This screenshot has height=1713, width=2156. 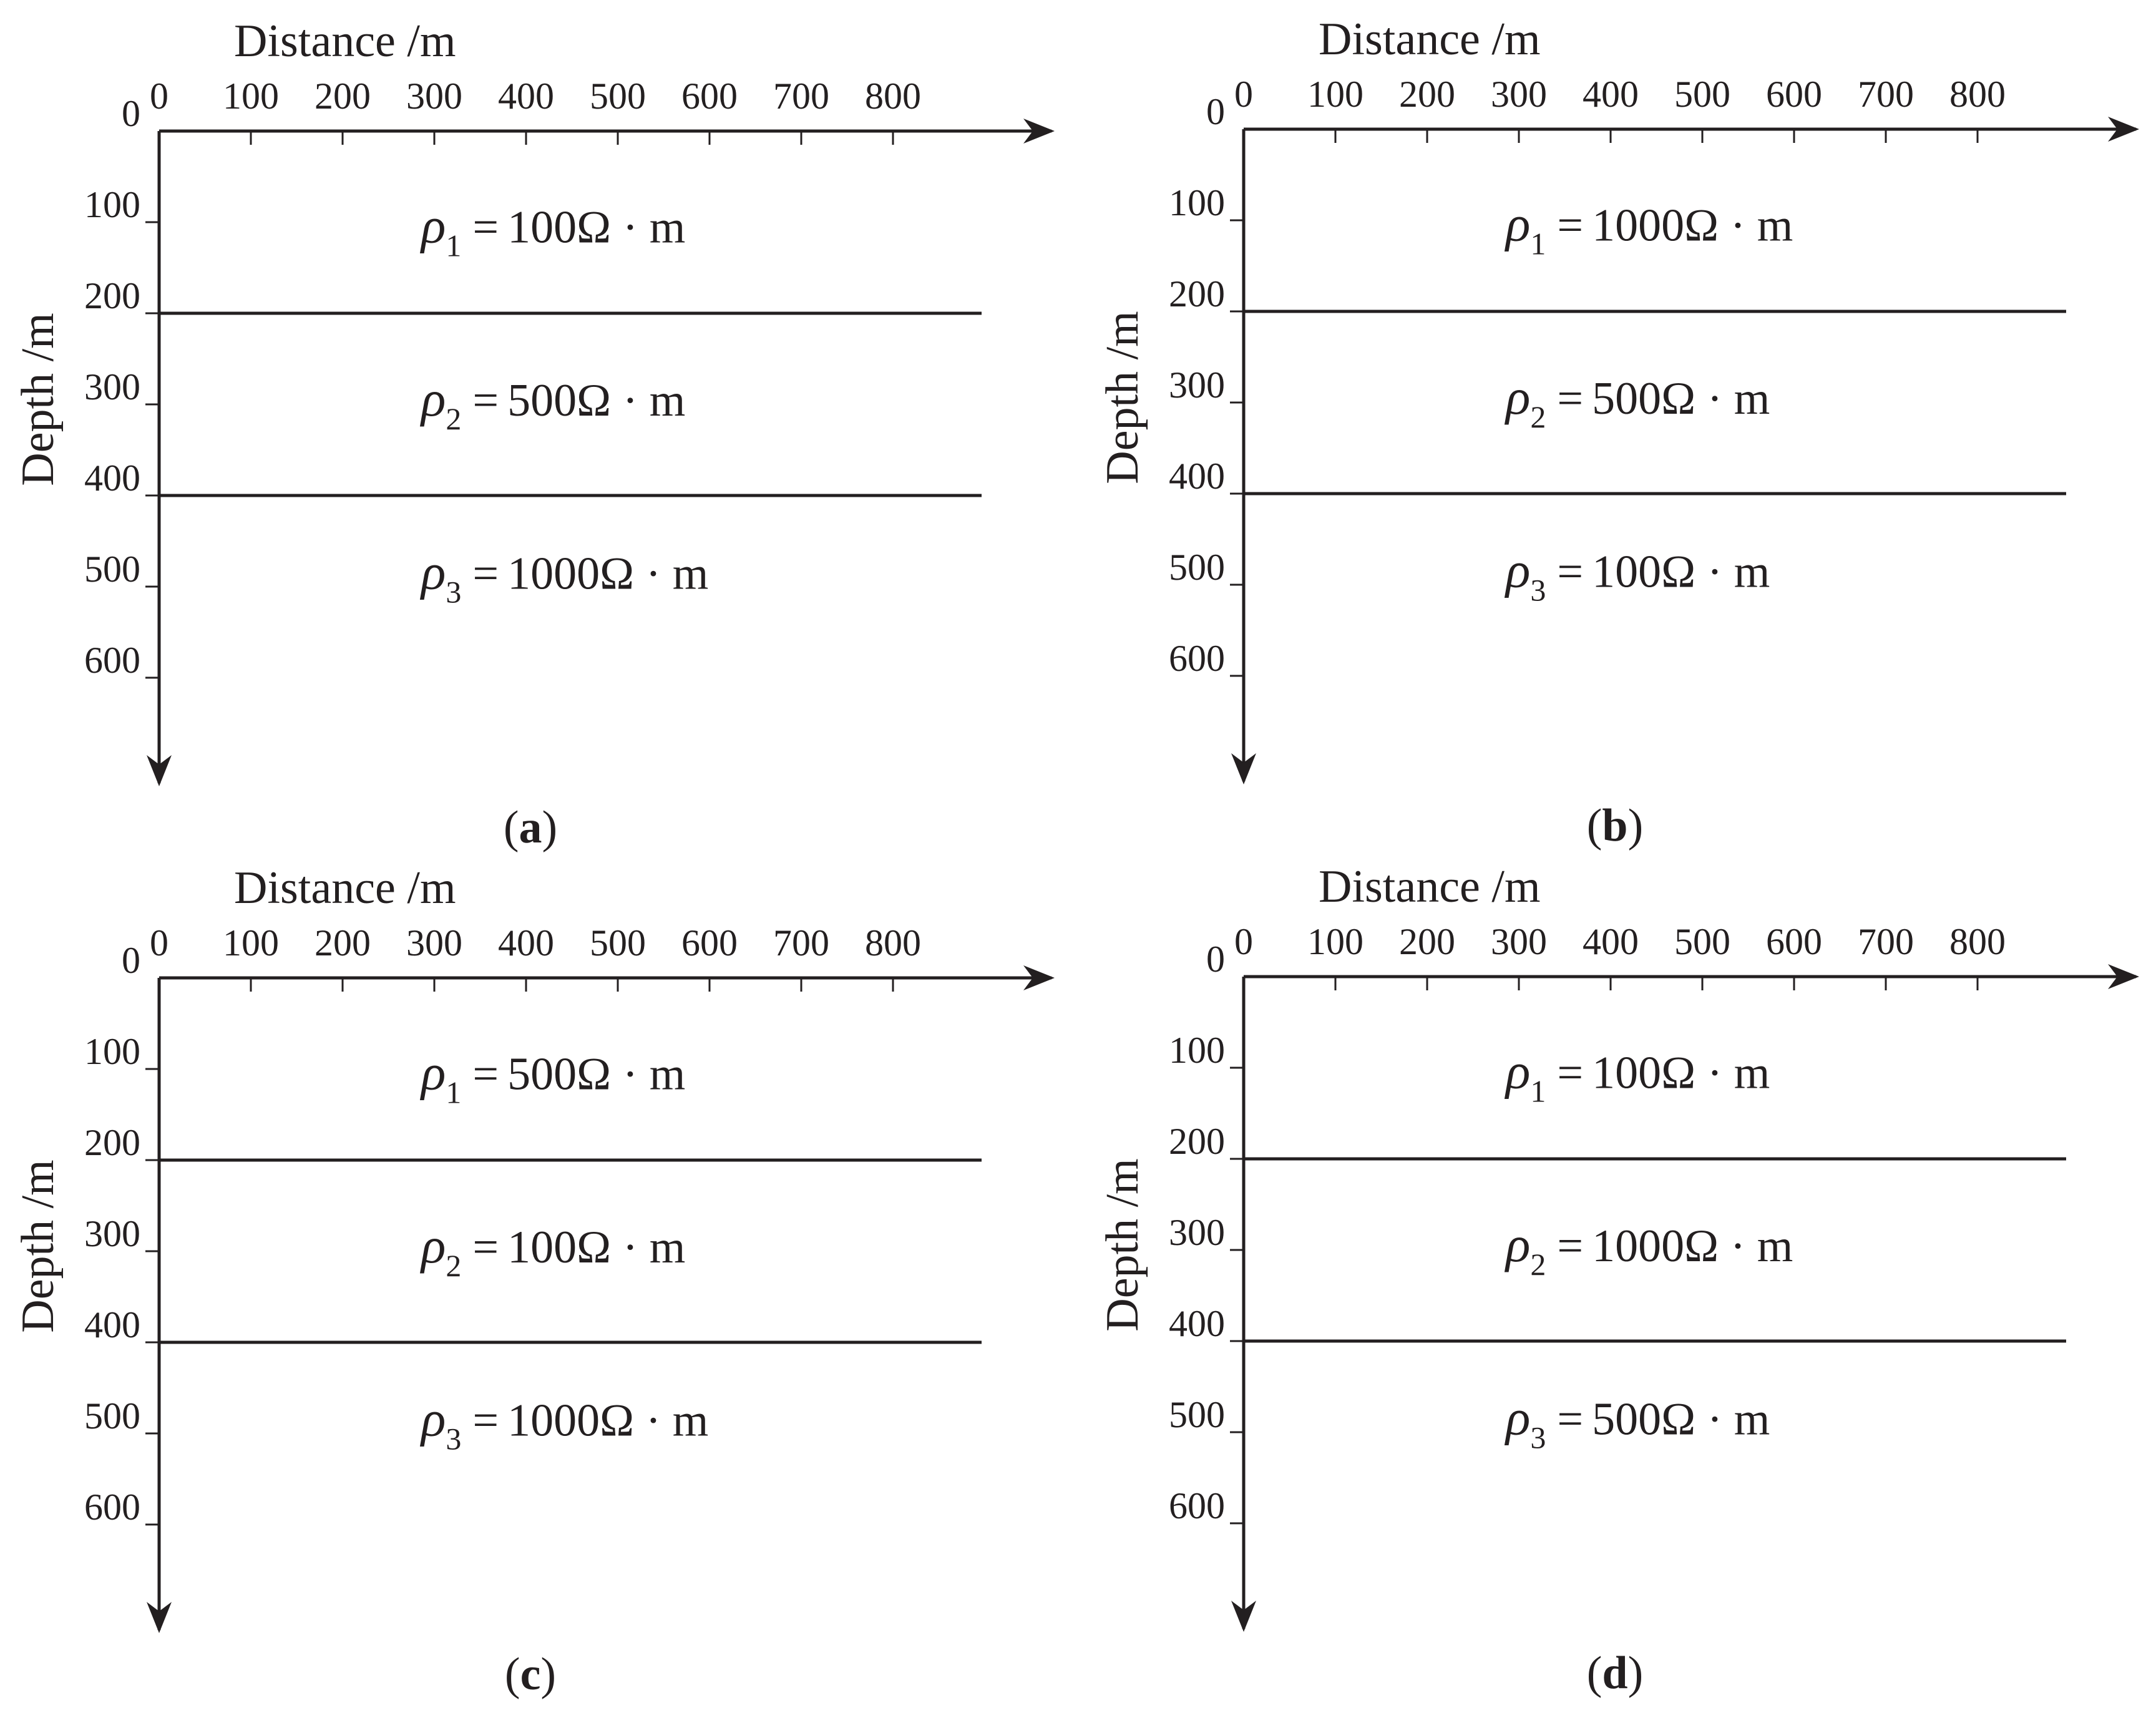 I want to click on layer-3-resistivity: ρ3 = 500Ω · m, so click(x=1637, y=1422).